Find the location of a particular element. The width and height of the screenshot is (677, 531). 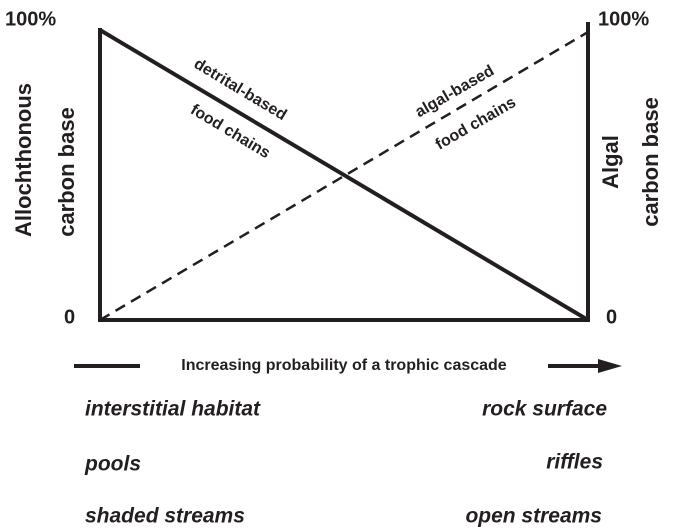

left-axis-label: Allochthonous is located at coordinates (23, 160).